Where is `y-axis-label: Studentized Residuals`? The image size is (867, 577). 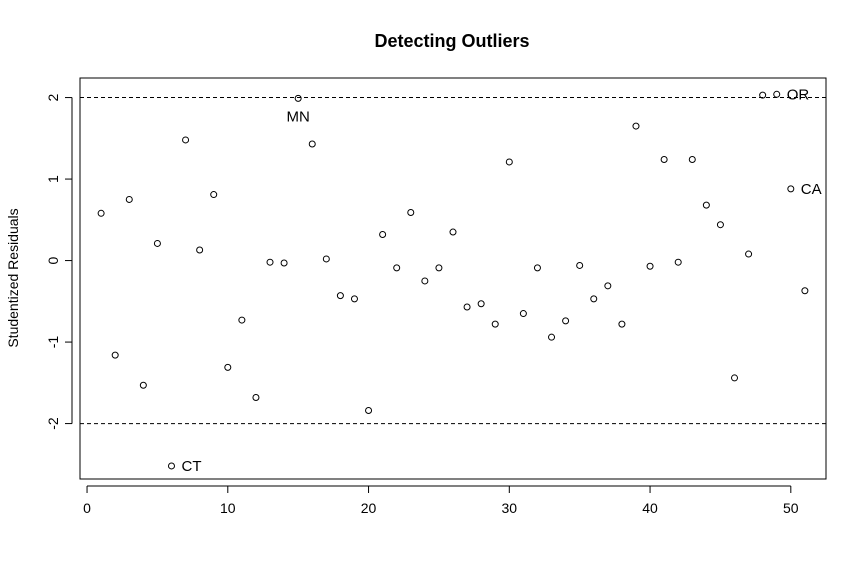
y-axis-label: Studentized Residuals is located at coordinates (13, 277).